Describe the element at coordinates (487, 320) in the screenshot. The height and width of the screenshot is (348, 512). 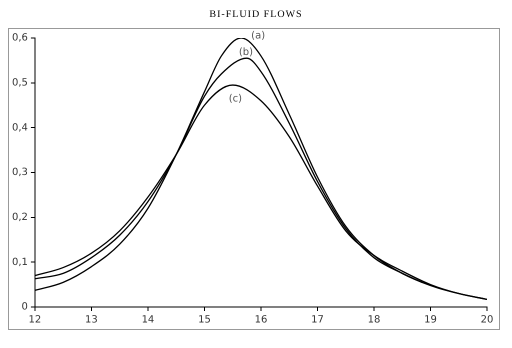
I see `x-tick-label: 20` at that location.